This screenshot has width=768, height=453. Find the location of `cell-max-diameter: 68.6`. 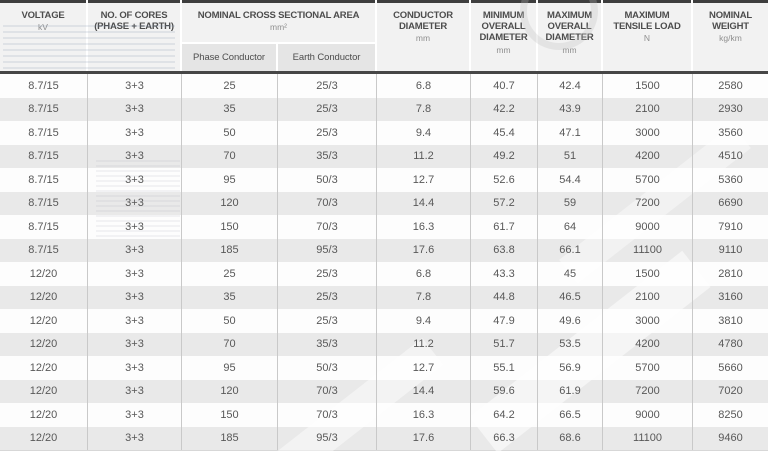

cell-max-diameter: 68.6 is located at coordinates (570, 438).